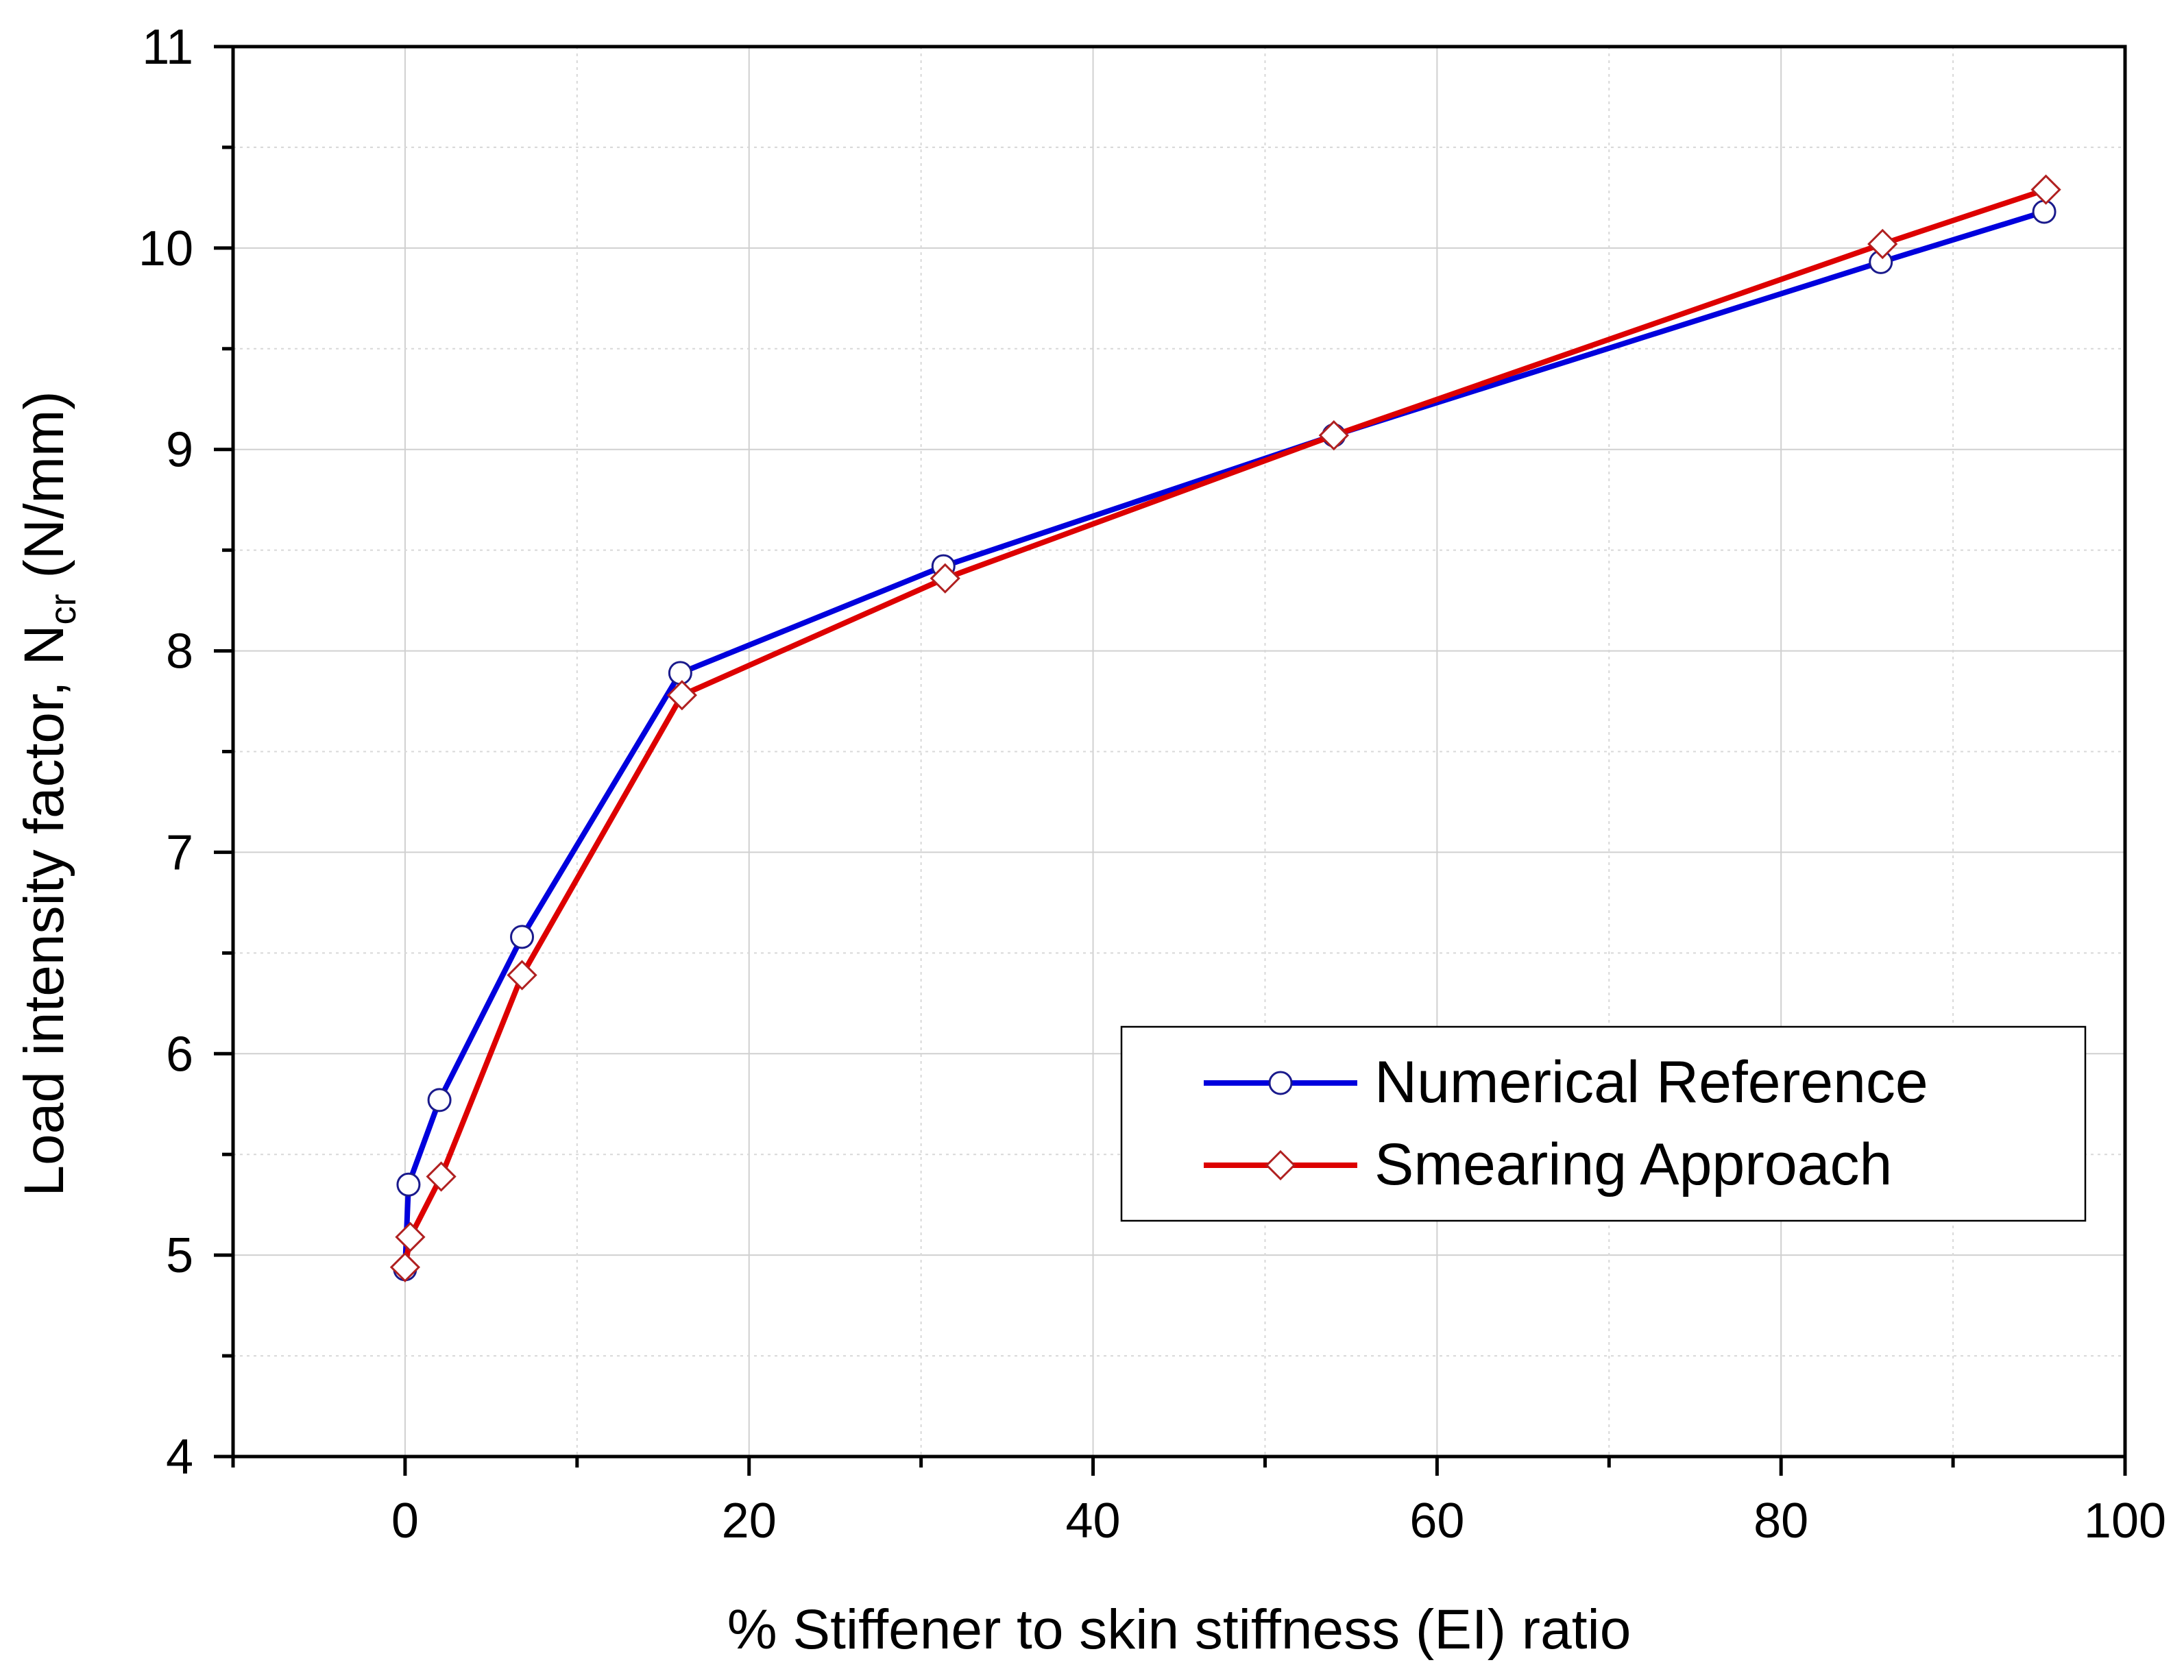  Describe the element at coordinates (179, 651) in the screenshot. I see `y-tick-label: 8` at that location.